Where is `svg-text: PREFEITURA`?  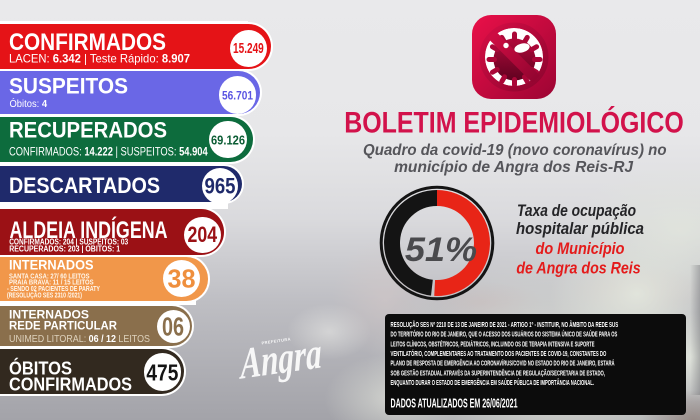 svg-text: PREFEITURA is located at coordinates (276, 340).